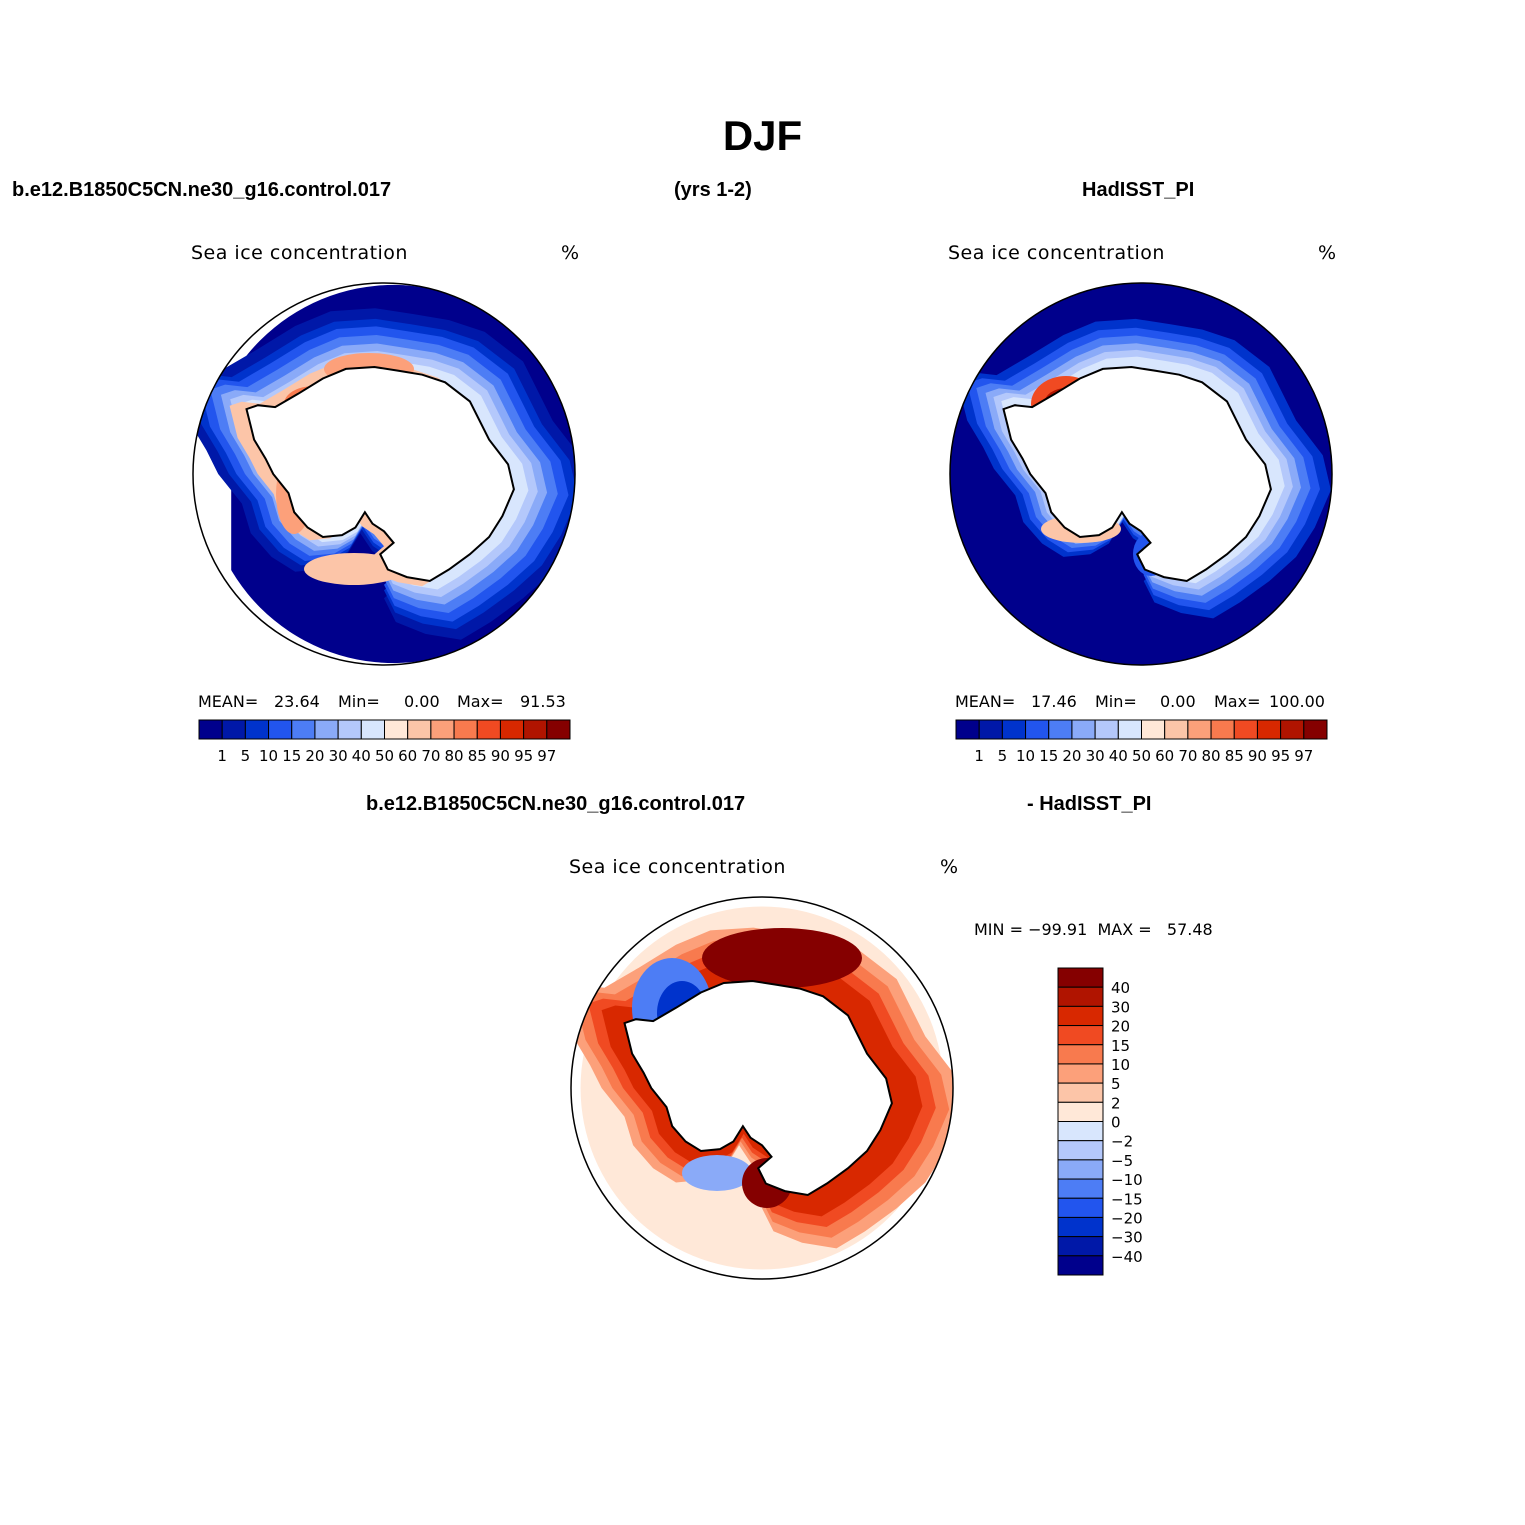 The width and height of the screenshot is (1525, 1525). I want to click on colorbar-label-diff: −15, so click(1127, 1199).